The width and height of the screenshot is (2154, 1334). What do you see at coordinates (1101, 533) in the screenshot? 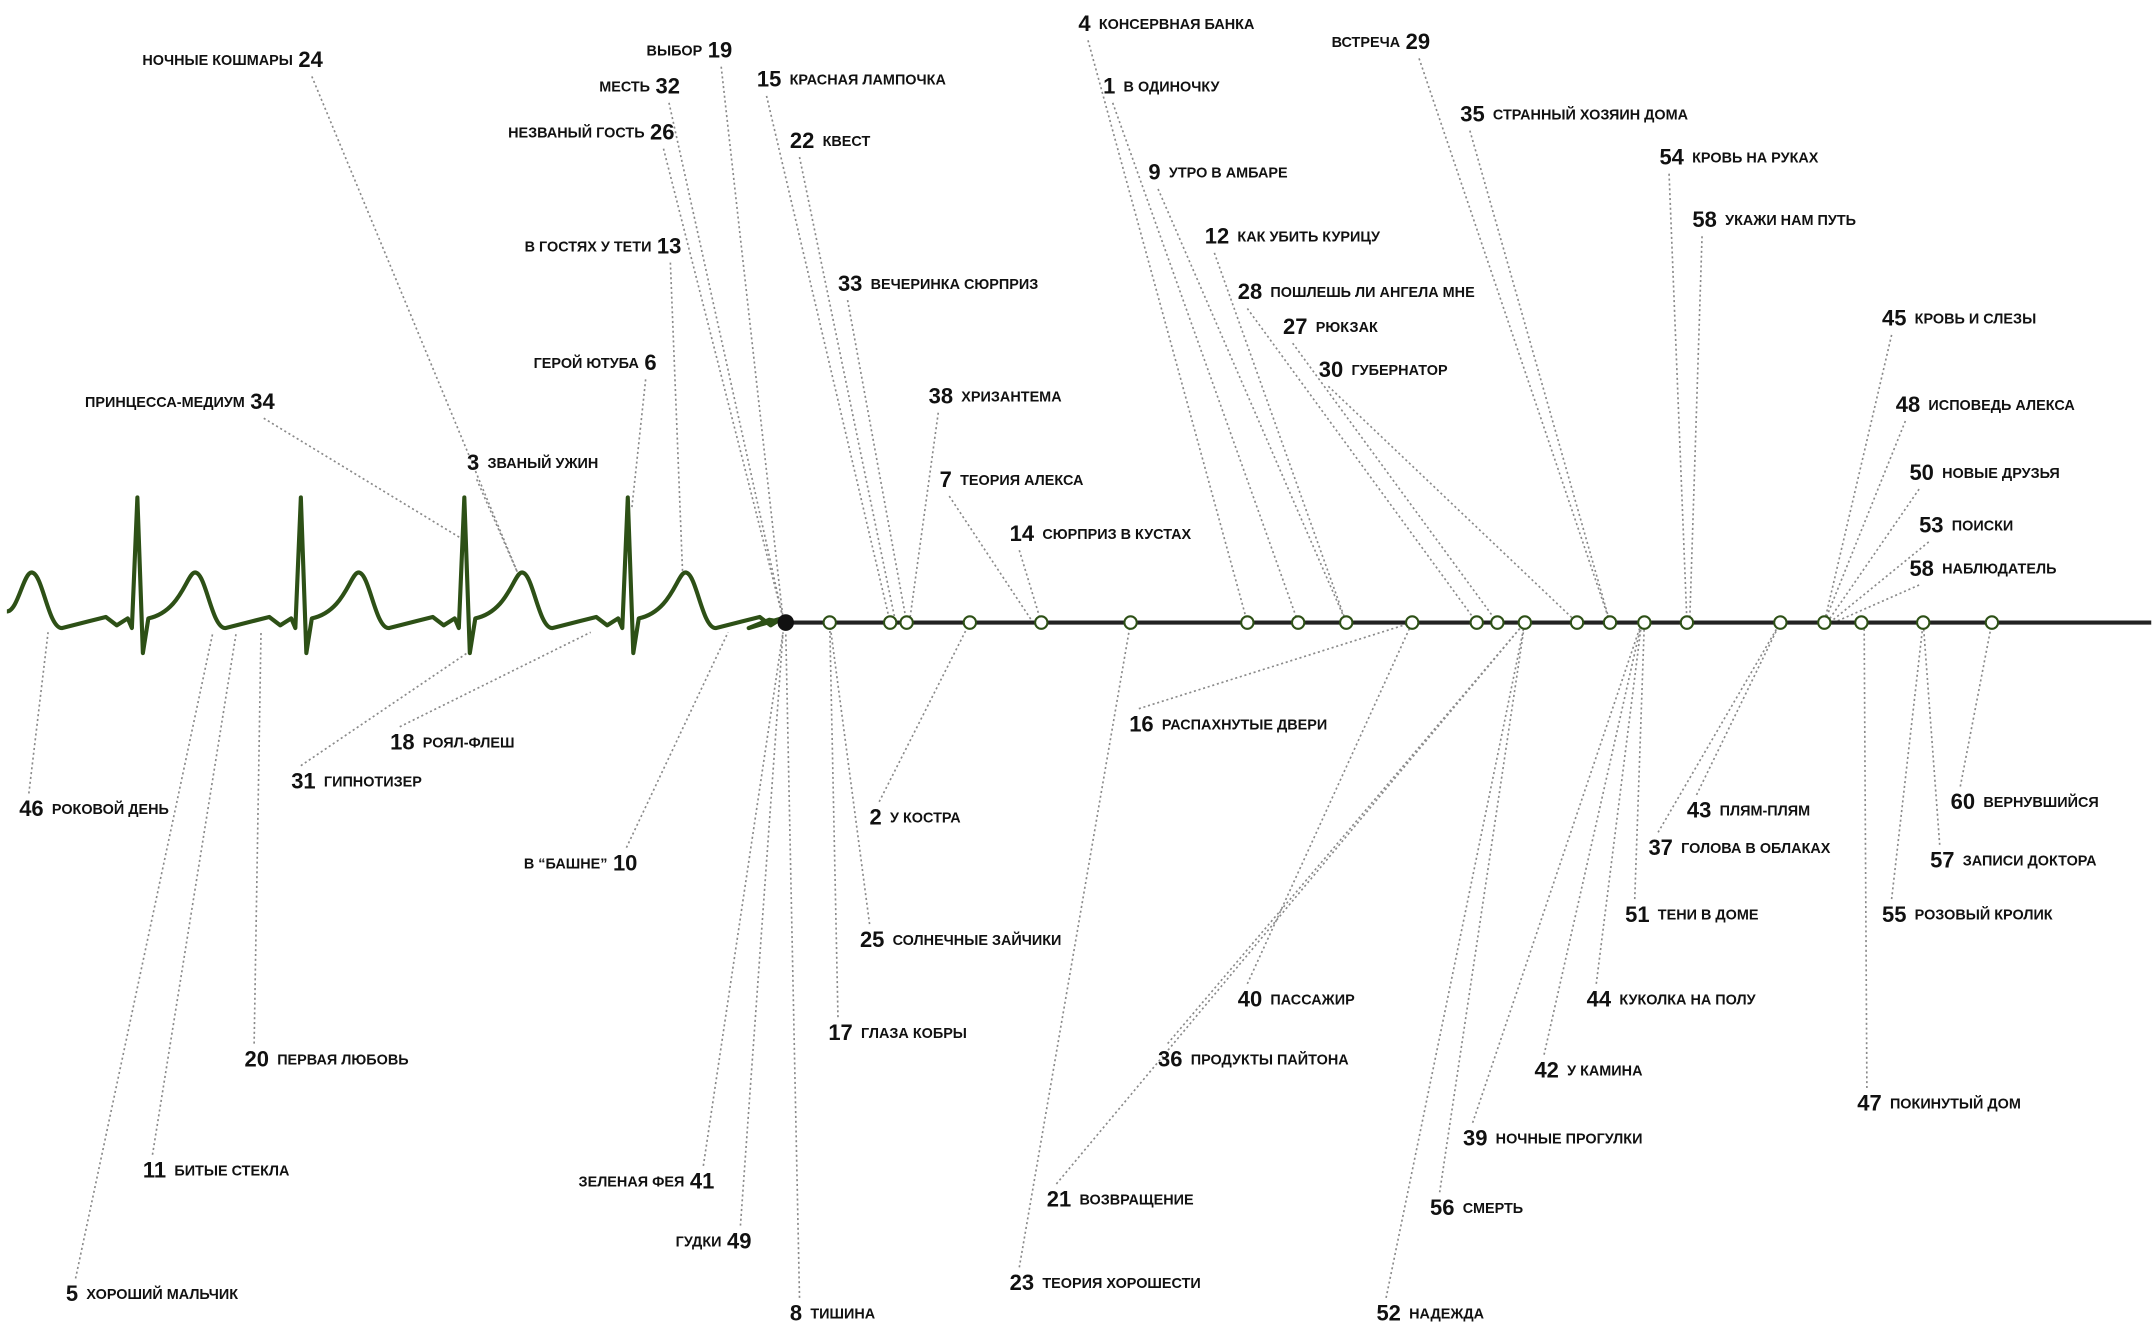
I see `episode-label: 14 СЮРПРИЗ В КУСТАХ` at bounding box center [1101, 533].